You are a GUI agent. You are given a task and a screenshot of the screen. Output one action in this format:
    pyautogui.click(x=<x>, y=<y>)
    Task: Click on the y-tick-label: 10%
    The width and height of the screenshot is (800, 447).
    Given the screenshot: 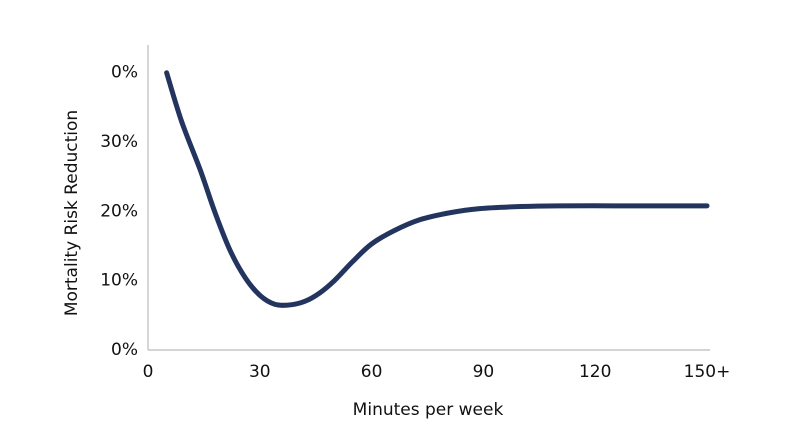 What is the action you would take?
    pyautogui.click(x=119, y=281)
    